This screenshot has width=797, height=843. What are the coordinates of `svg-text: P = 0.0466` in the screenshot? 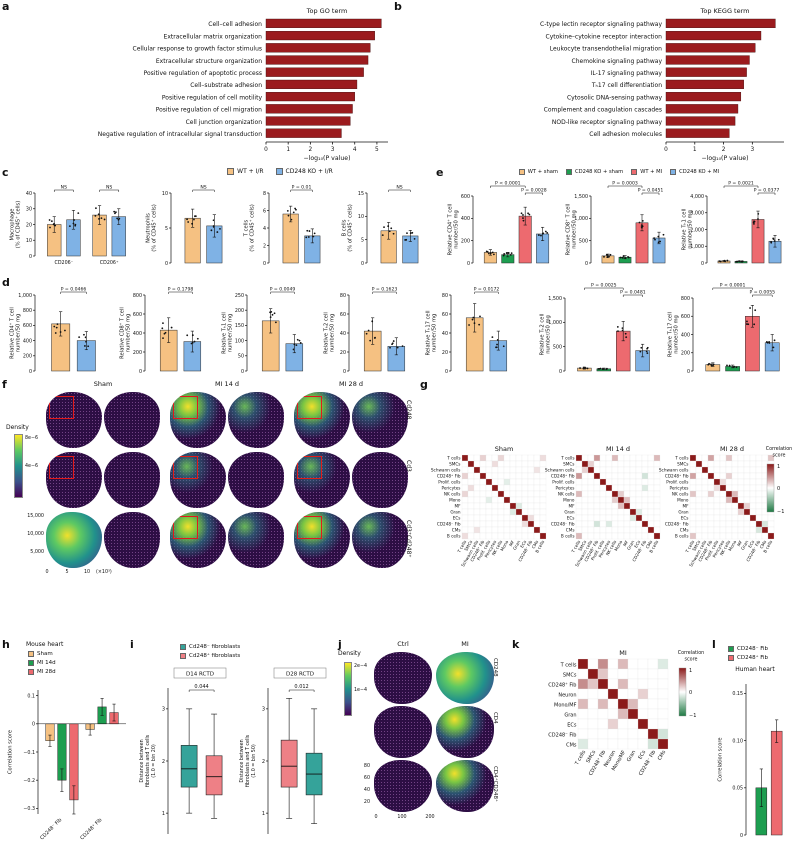 It's located at (74, 290).